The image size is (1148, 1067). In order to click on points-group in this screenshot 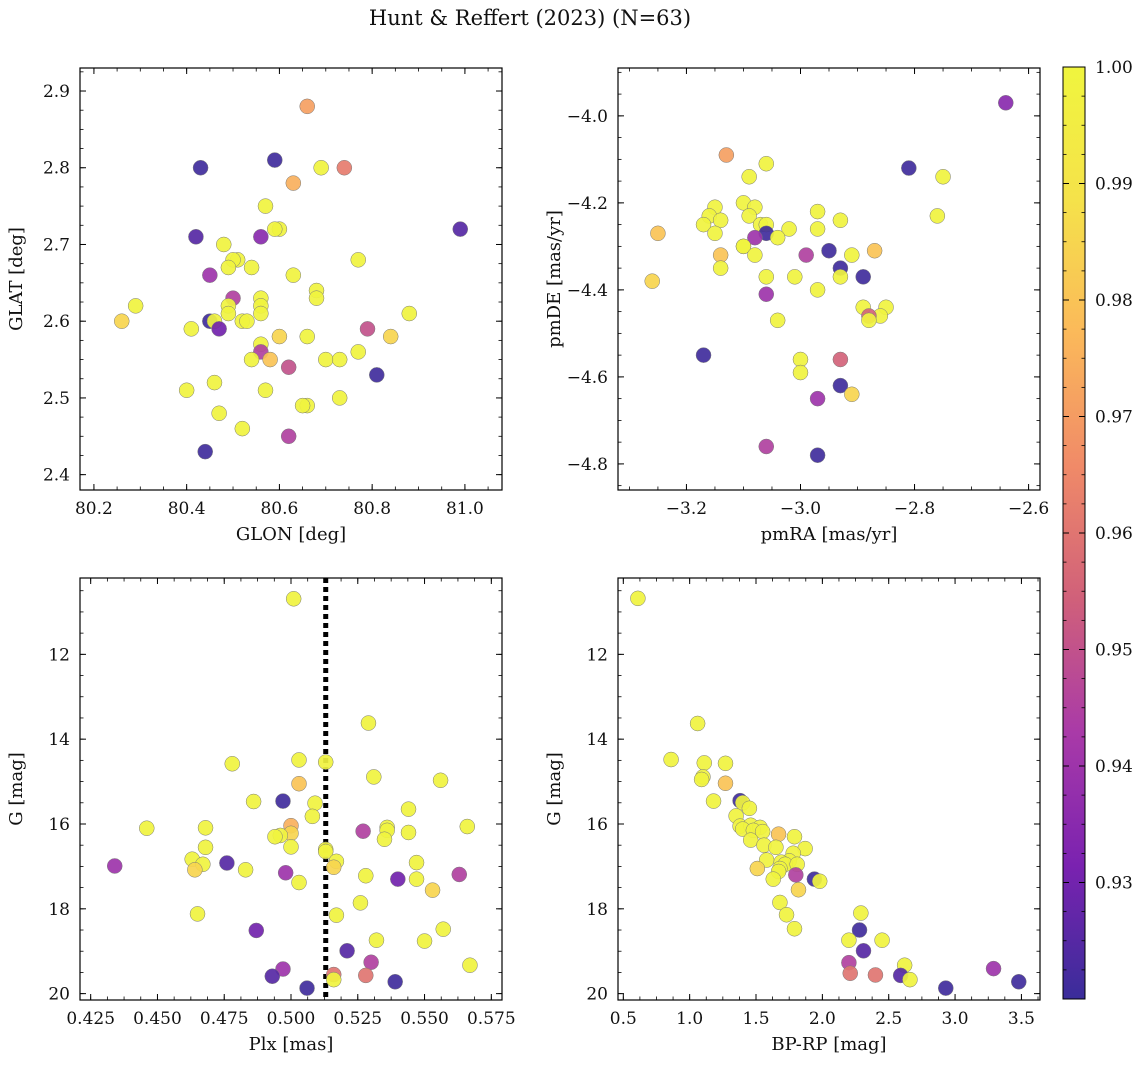, I will do `click(291, 279)`.